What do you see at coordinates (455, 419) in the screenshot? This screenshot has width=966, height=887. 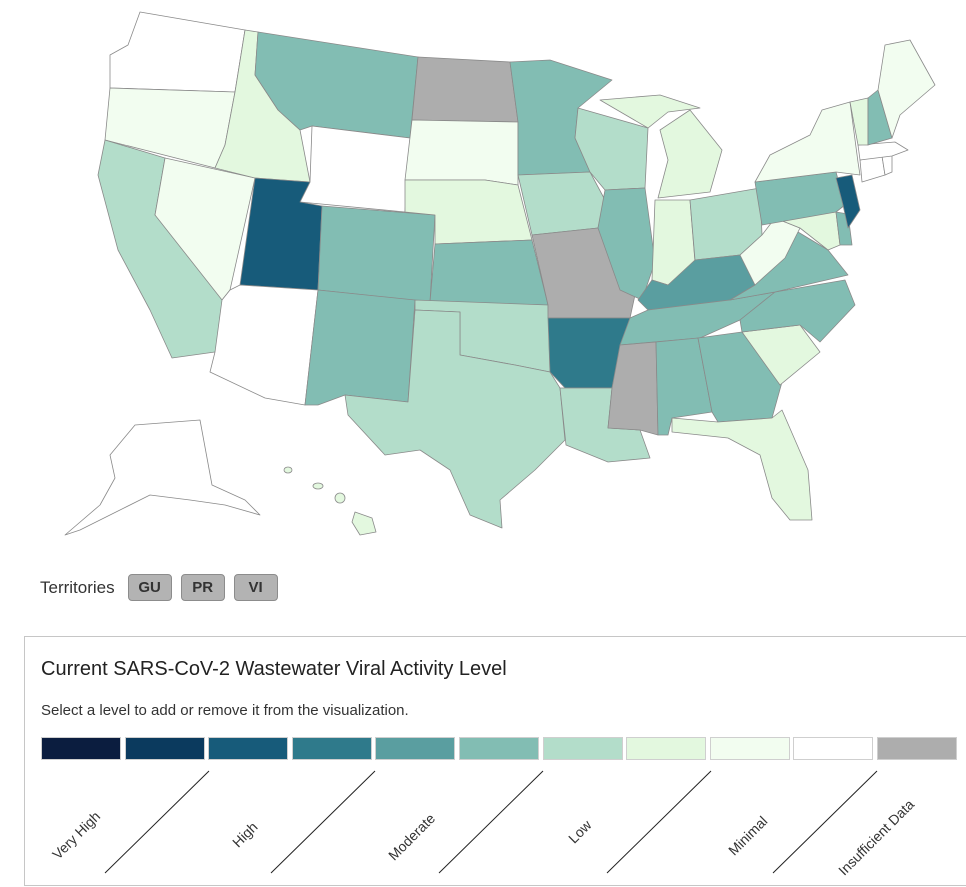 I see `state-texas` at bounding box center [455, 419].